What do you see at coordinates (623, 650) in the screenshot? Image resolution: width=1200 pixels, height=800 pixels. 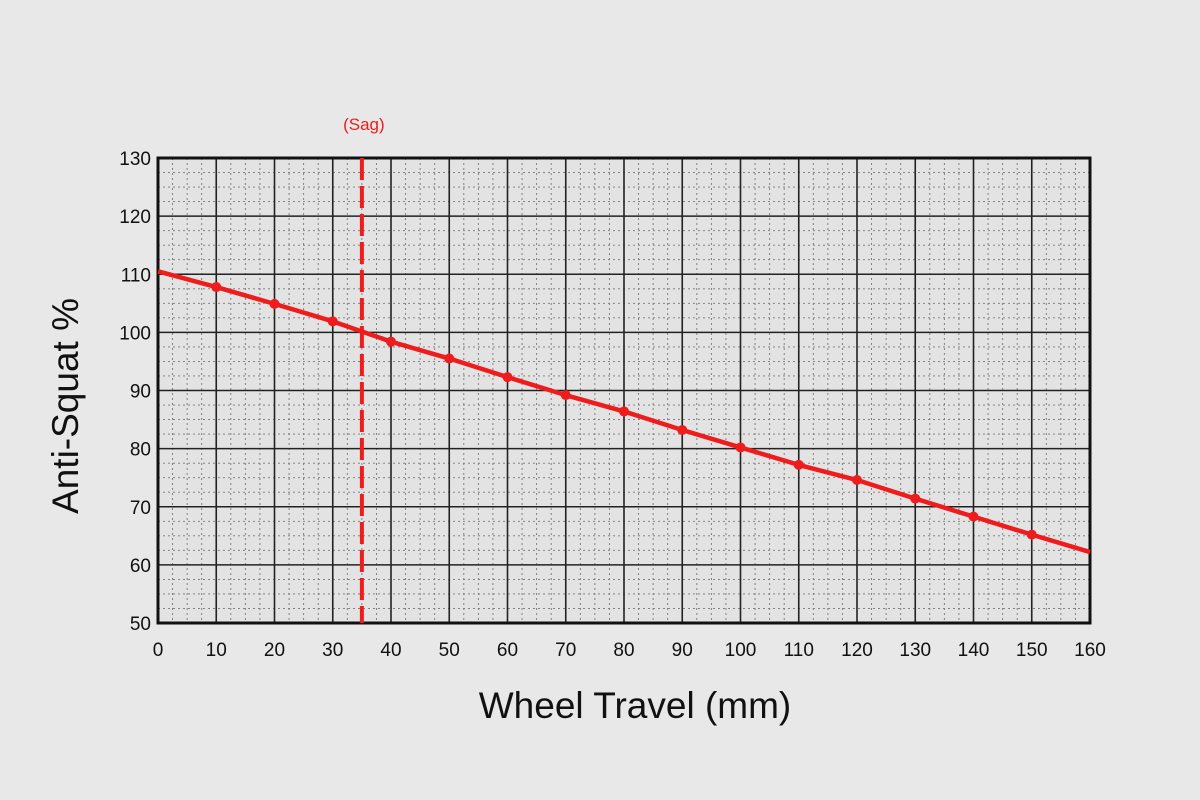 I see `x-tick-label: 80` at bounding box center [623, 650].